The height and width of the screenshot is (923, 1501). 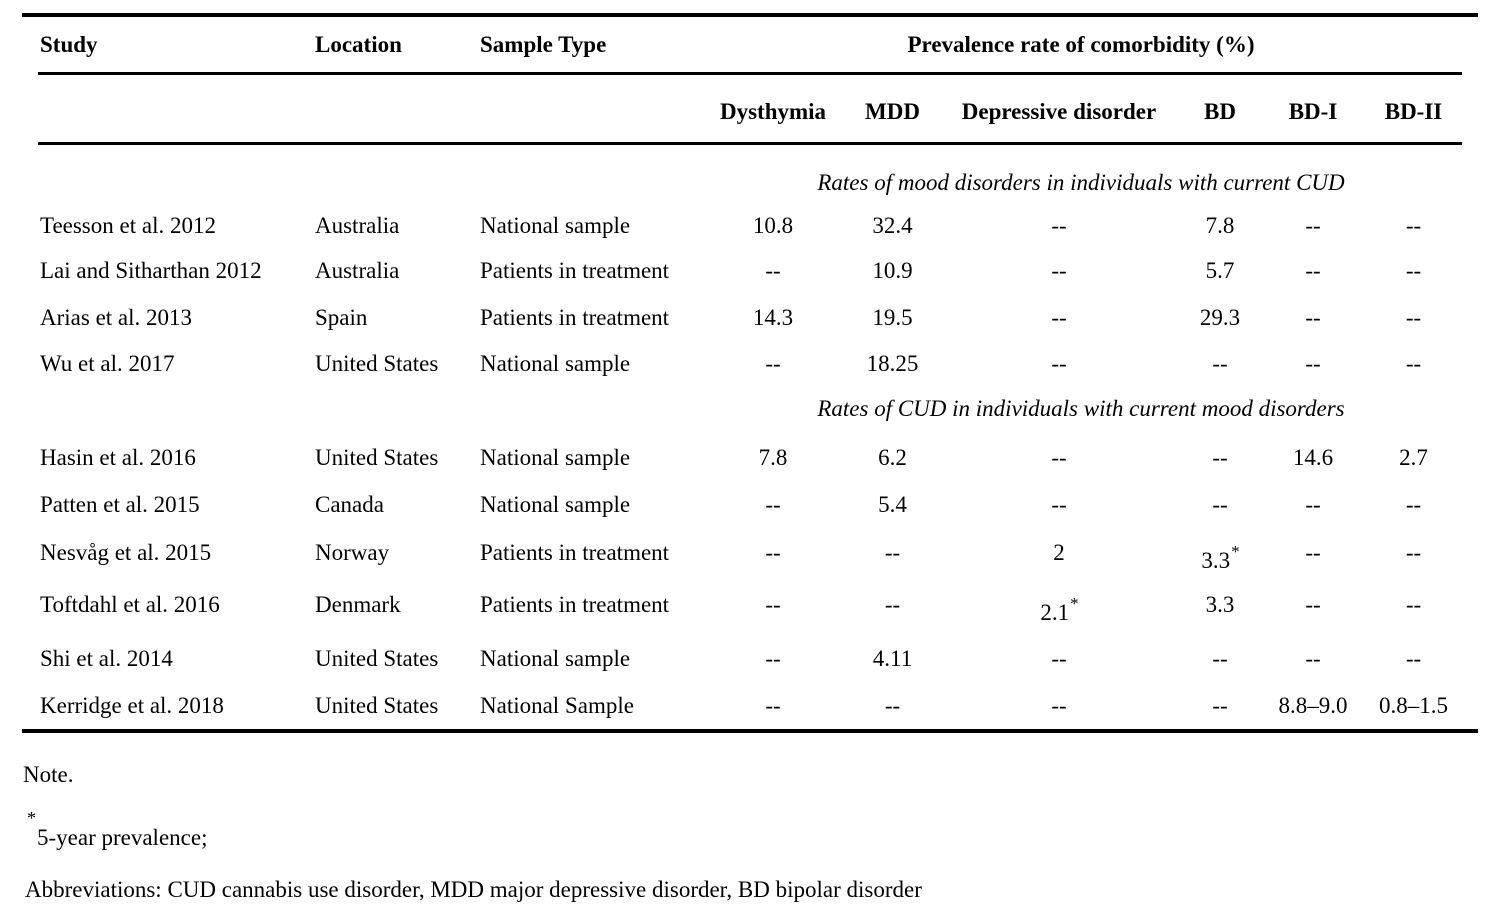 I want to click on cell-mdd: 32.4, so click(x=892, y=225).